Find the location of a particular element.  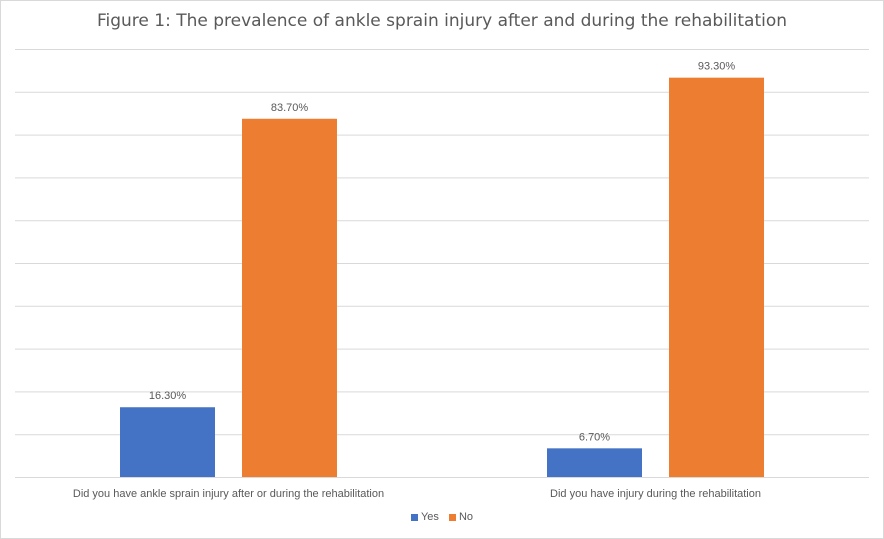

legend: Yes No is located at coordinates (442, 517).